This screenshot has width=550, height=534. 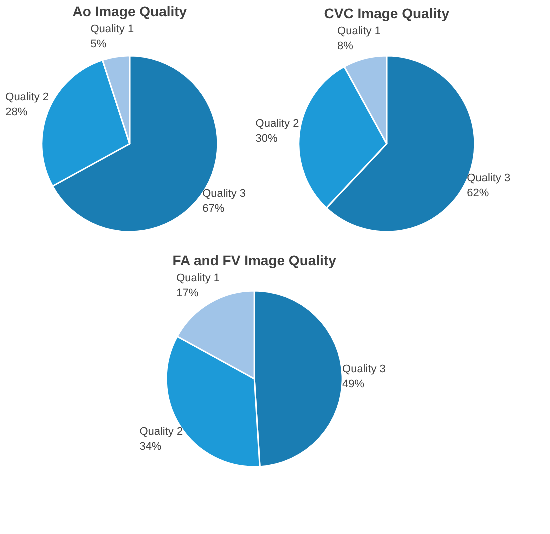 I want to click on chart-title: FA and FV Image Quality, so click(x=254, y=260).